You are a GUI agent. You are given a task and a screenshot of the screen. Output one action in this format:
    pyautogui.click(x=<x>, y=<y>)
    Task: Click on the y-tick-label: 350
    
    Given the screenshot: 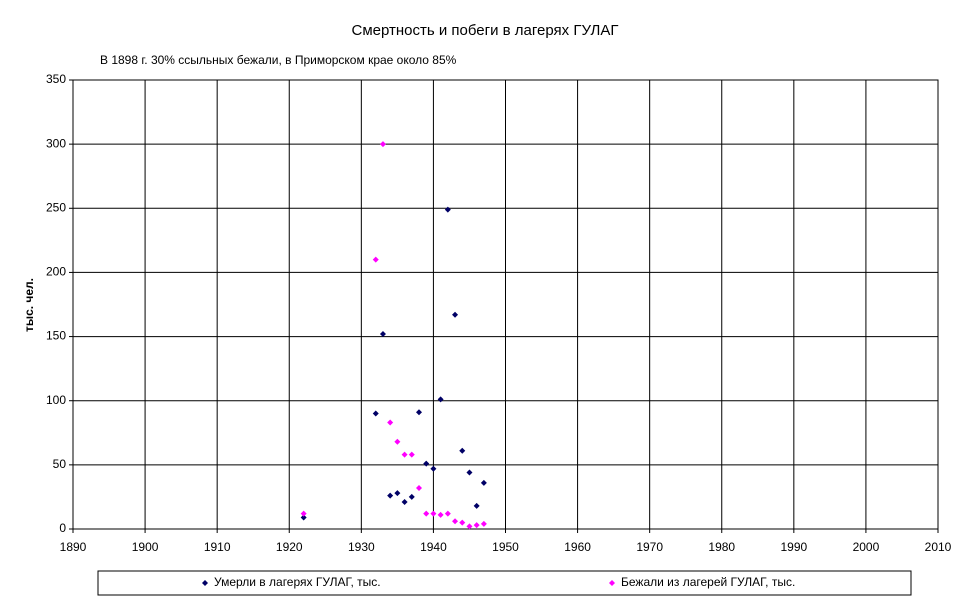 What is the action you would take?
    pyautogui.click(x=56, y=79)
    